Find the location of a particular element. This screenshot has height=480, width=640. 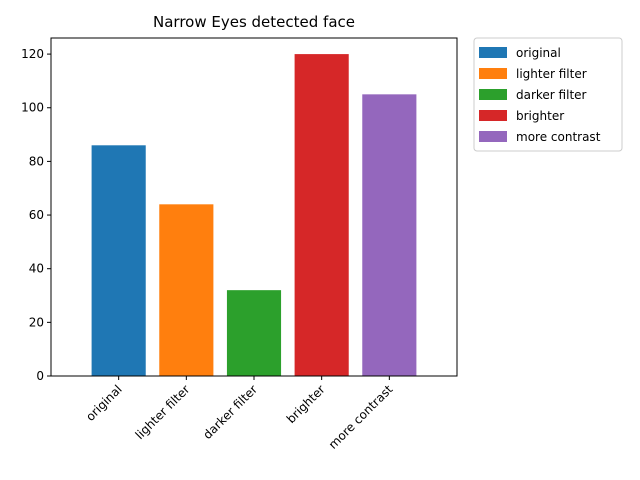

legend-box is located at coordinates (548, 94).